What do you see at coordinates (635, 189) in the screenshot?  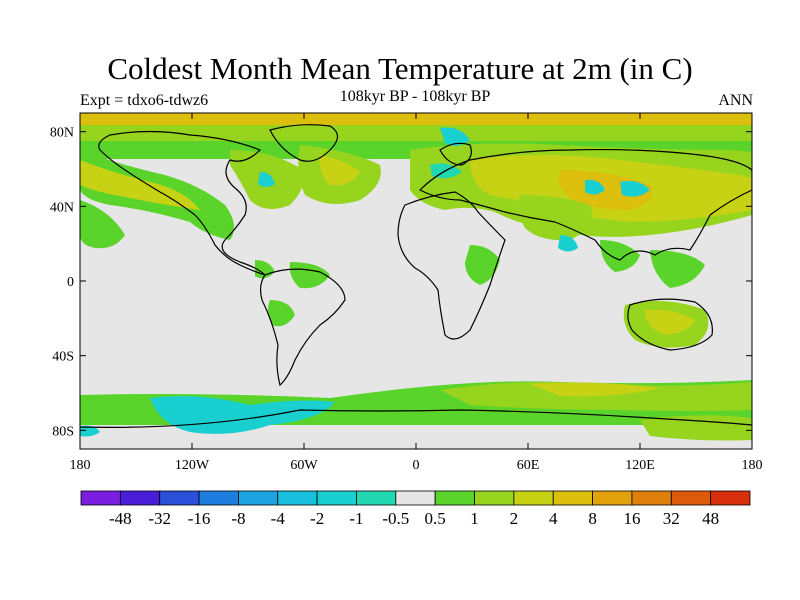 I see `siberia-cooling` at bounding box center [635, 189].